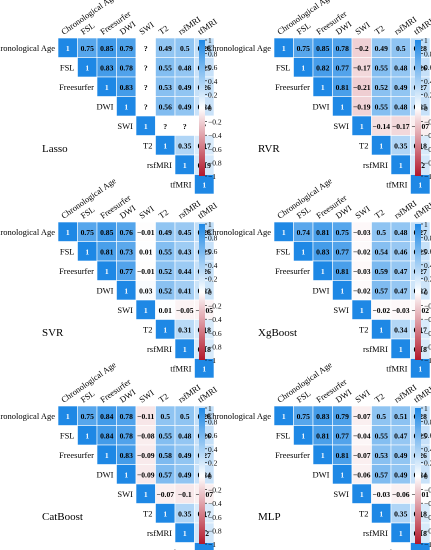  I want to click on cell-value: 0.74, so click(303, 232).